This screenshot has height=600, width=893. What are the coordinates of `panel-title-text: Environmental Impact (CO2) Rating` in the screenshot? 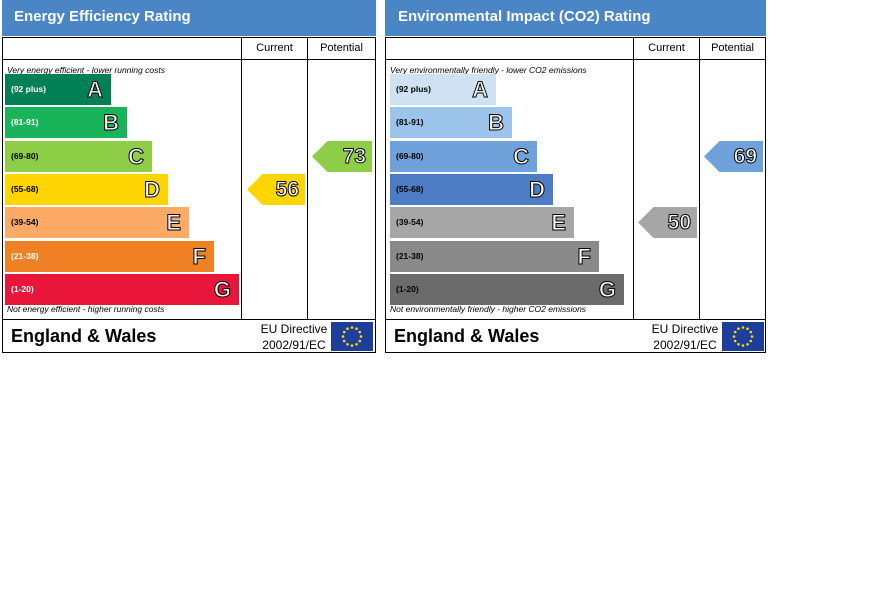 It's located at (524, 16).